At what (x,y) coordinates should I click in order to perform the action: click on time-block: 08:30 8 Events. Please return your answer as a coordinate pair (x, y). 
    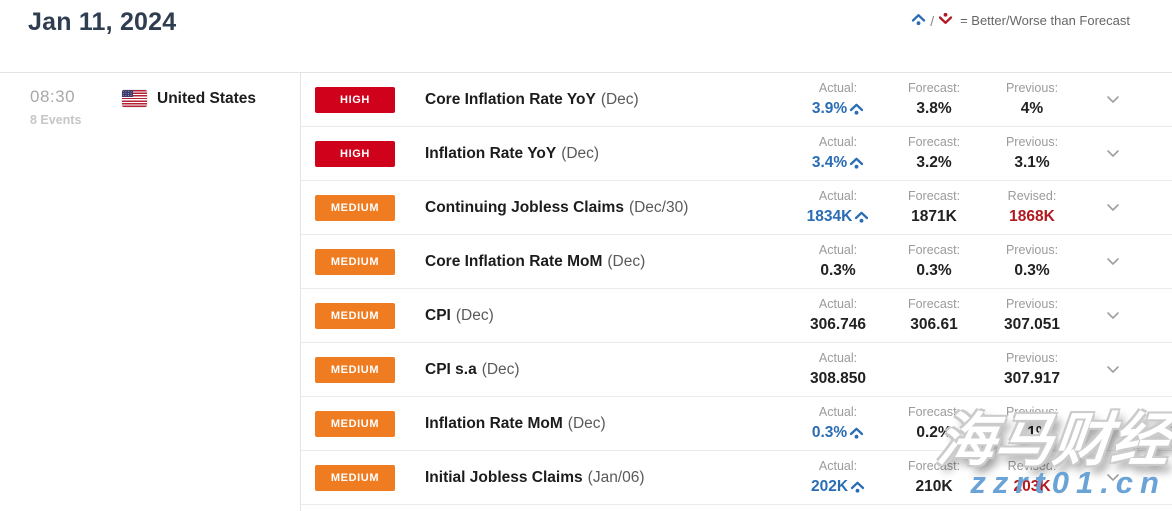
    Looking at the image, I should click on (76, 299).